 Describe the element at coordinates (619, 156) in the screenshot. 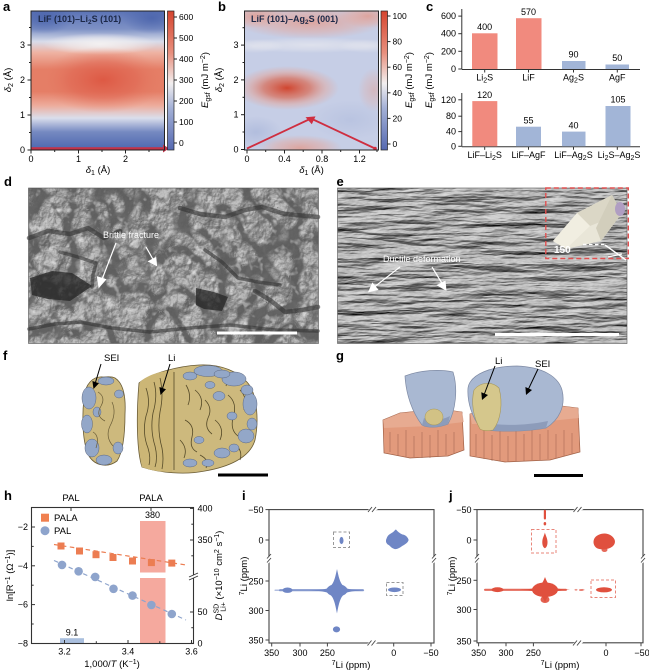

I see `svg-text: Li2S–Ag2S` at that location.